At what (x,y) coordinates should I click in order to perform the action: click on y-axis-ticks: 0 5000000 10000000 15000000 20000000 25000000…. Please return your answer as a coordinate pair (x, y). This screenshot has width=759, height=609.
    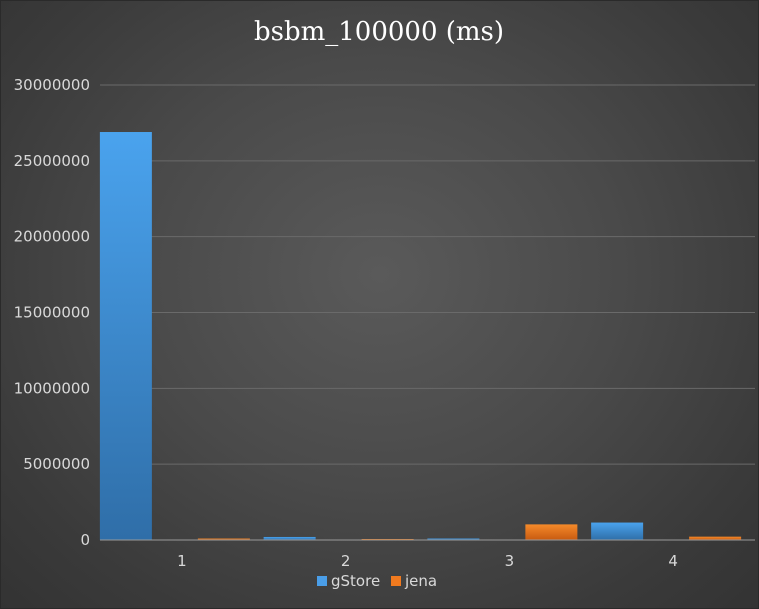
    Looking at the image, I should click on (52, 312).